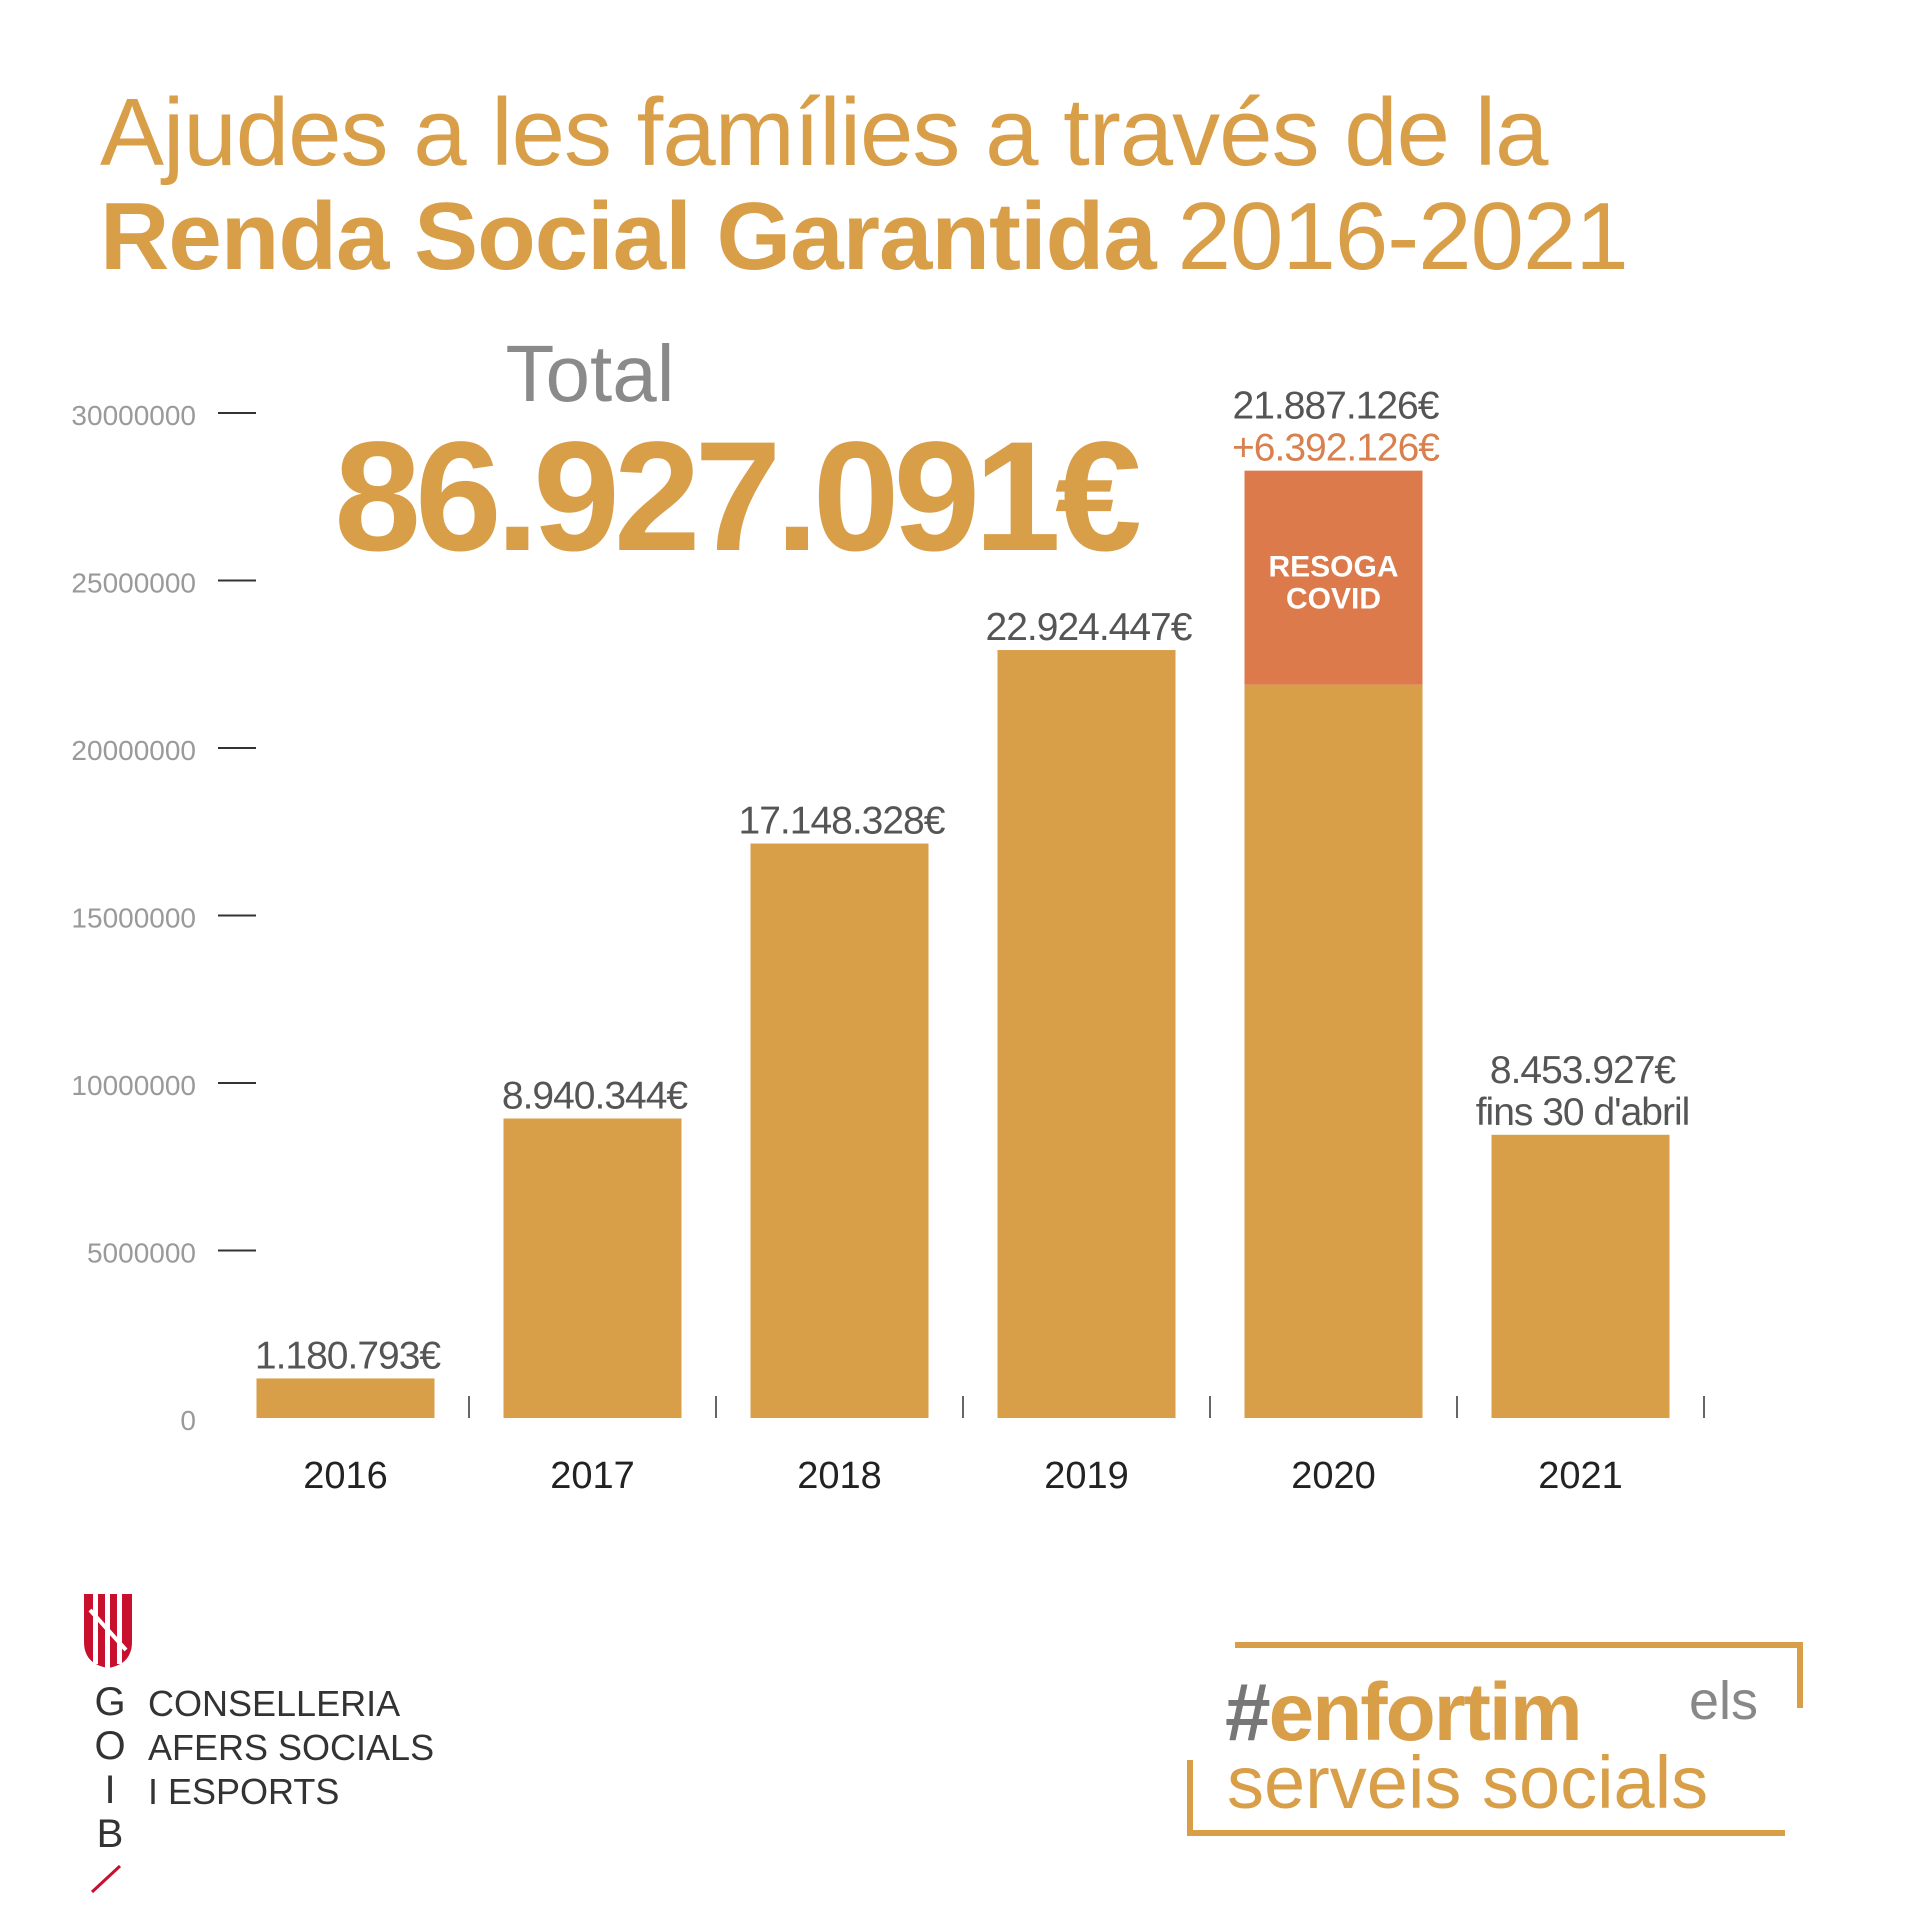  I want to click on coat-of-arms-icon, so click(108, 1631).